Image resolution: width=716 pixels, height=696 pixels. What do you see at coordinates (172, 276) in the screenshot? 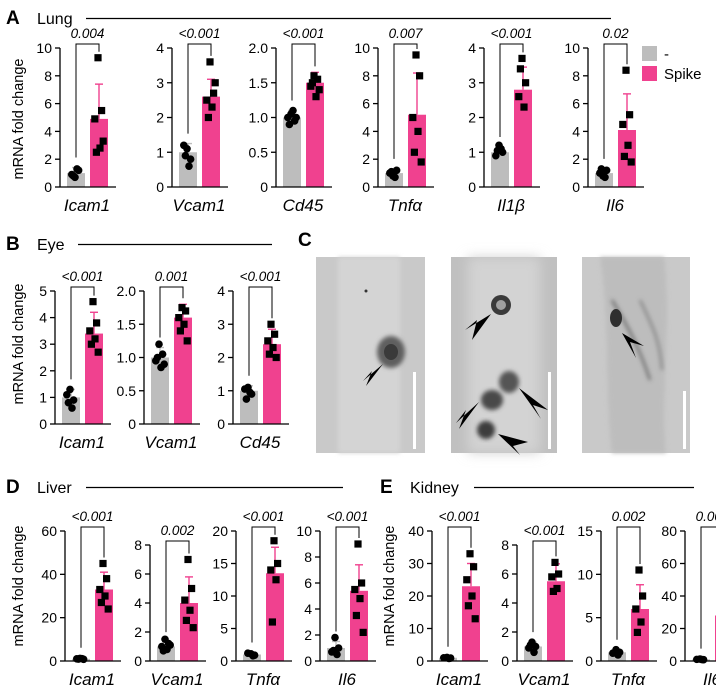
I see `p-value: 0.001` at bounding box center [172, 276].